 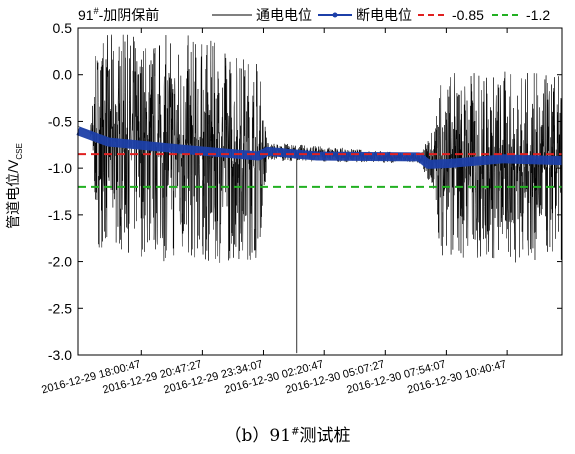 What do you see at coordinates (384, 15) in the screenshot?
I see `legend-label-off-potential: 断电电位` at bounding box center [384, 15].